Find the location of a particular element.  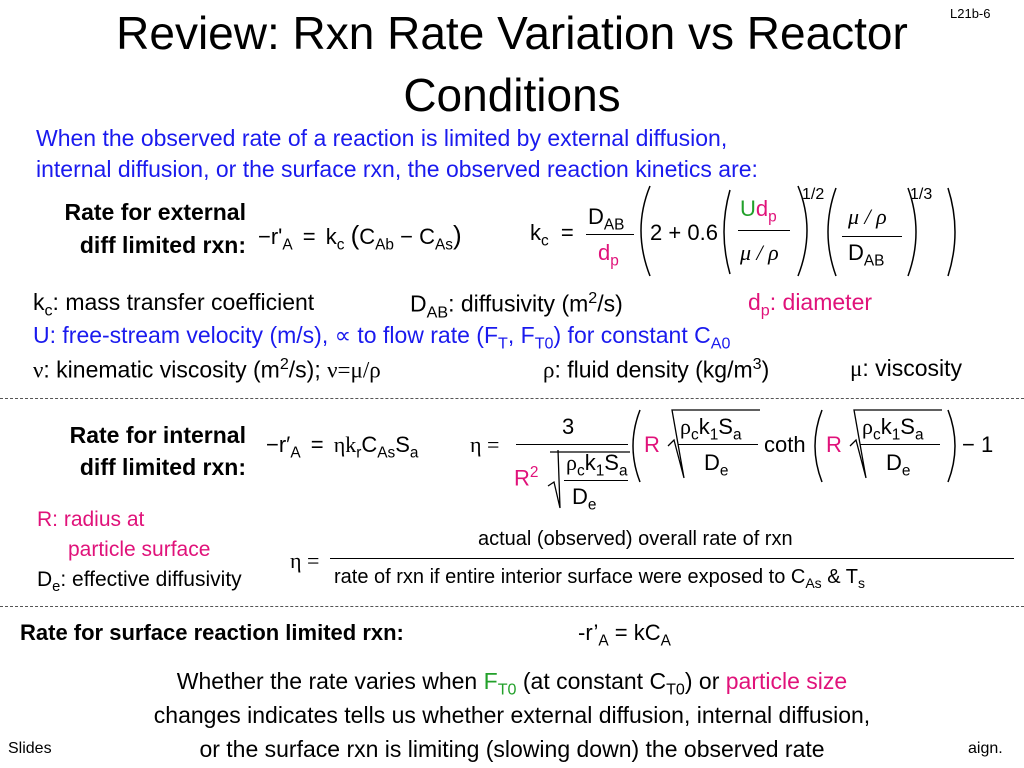

b1-ps: particle size is located at coordinates (786, 681).